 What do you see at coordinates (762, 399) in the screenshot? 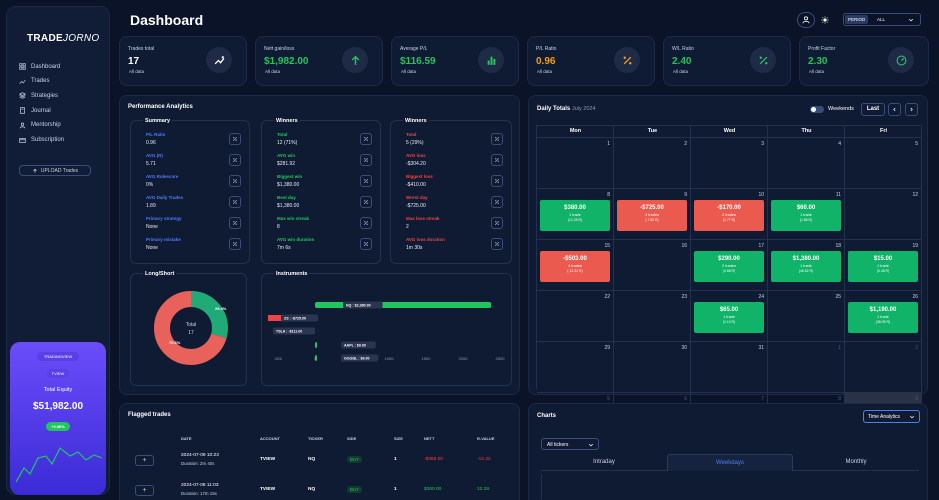
I see `day-number: 7` at bounding box center [762, 399].